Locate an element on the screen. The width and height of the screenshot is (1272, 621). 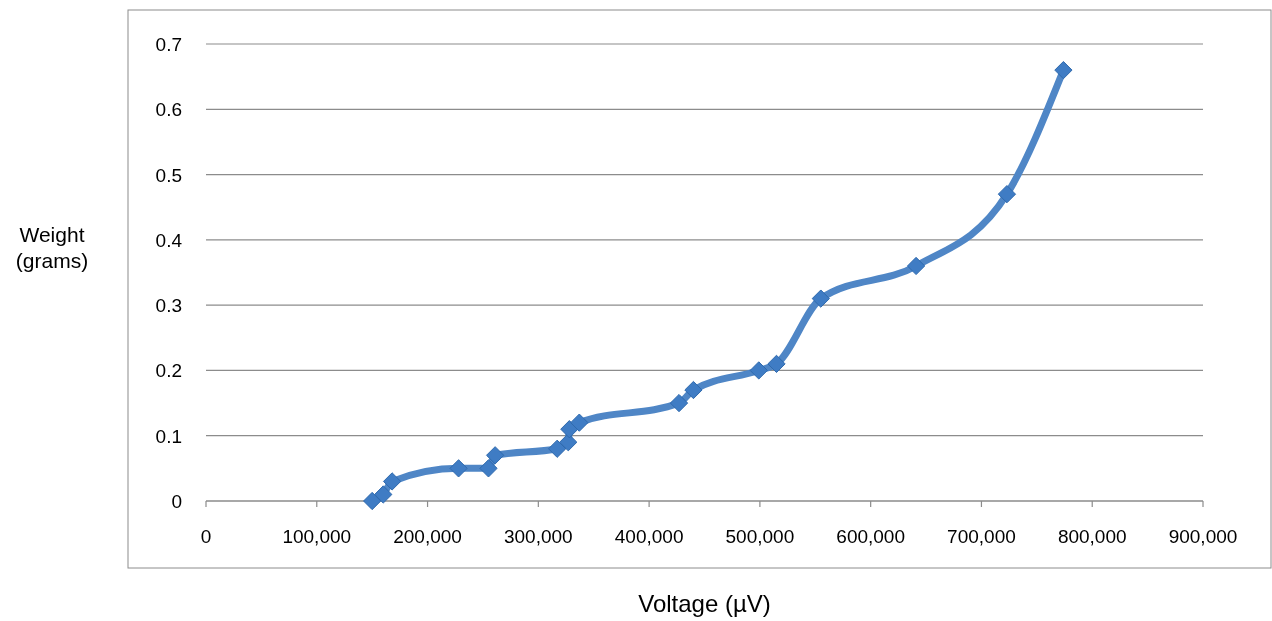
y-tick-label: 0.5 is located at coordinates (168, 175).